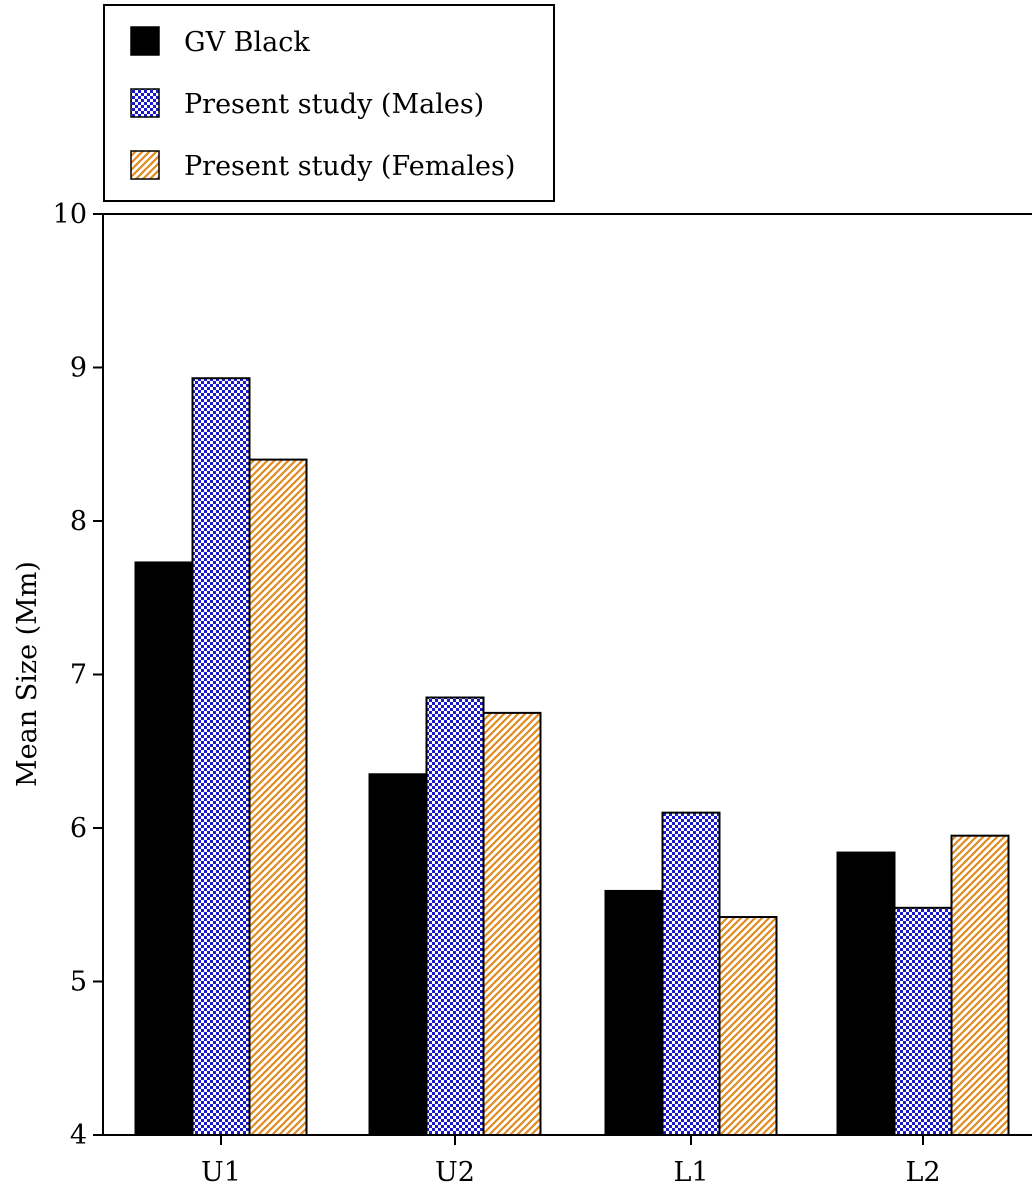 The width and height of the screenshot is (1032, 1197). What do you see at coordinates (334, 104) in the screenshot?
I see `legend-label-series-2: Present study (Males)` at bounding box center [334, 104].